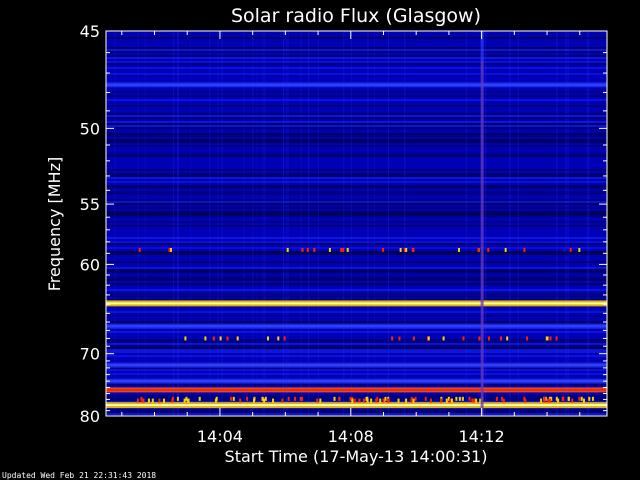 The width and height of the screenshot is (640, 480). Describe the element at coordinates (356, 456) in the screenshot. I see `x-axis-label: Start Time (17-May-13 14:00:31)` at that location.